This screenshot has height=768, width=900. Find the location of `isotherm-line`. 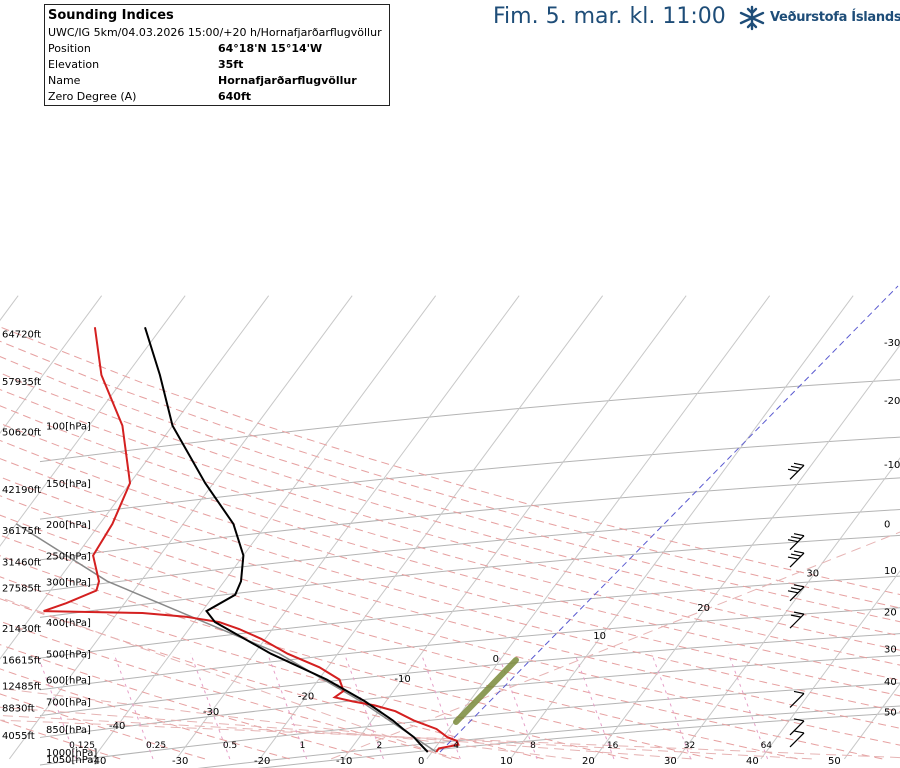

isotherm-line is located at coordinates (51, 364).